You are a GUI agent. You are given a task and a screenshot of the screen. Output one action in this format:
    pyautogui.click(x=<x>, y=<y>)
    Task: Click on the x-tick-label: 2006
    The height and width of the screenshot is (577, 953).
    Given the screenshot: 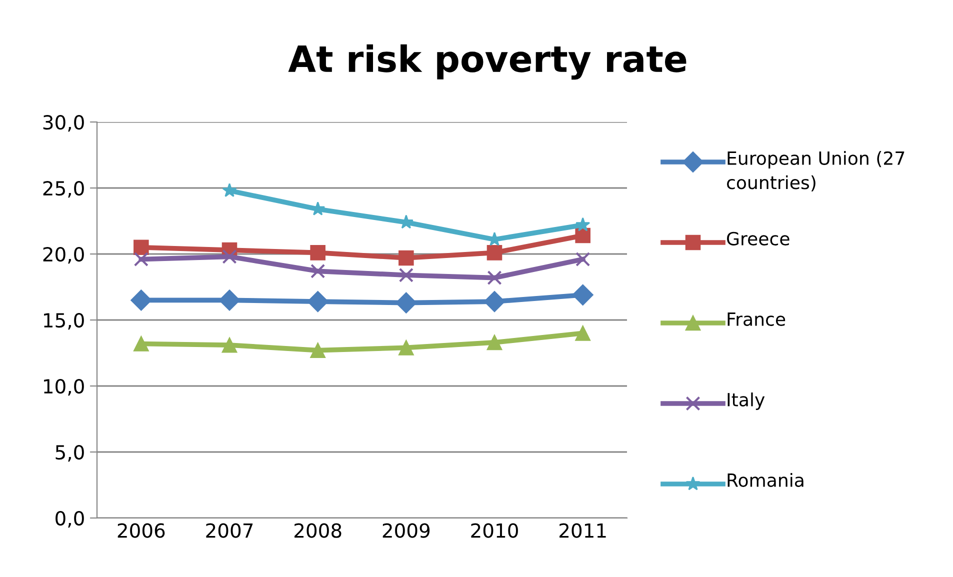 What is the action you would take?
    pyautogui.click(x=141, y=530)
    